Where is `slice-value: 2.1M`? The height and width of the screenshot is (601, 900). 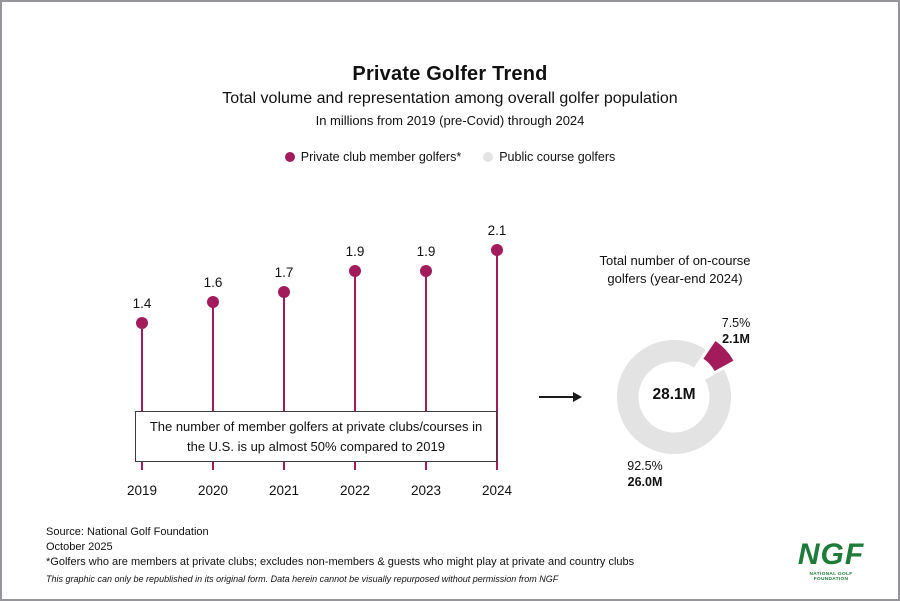 slice-value: 2.1M is located at coordinates (736, 339).